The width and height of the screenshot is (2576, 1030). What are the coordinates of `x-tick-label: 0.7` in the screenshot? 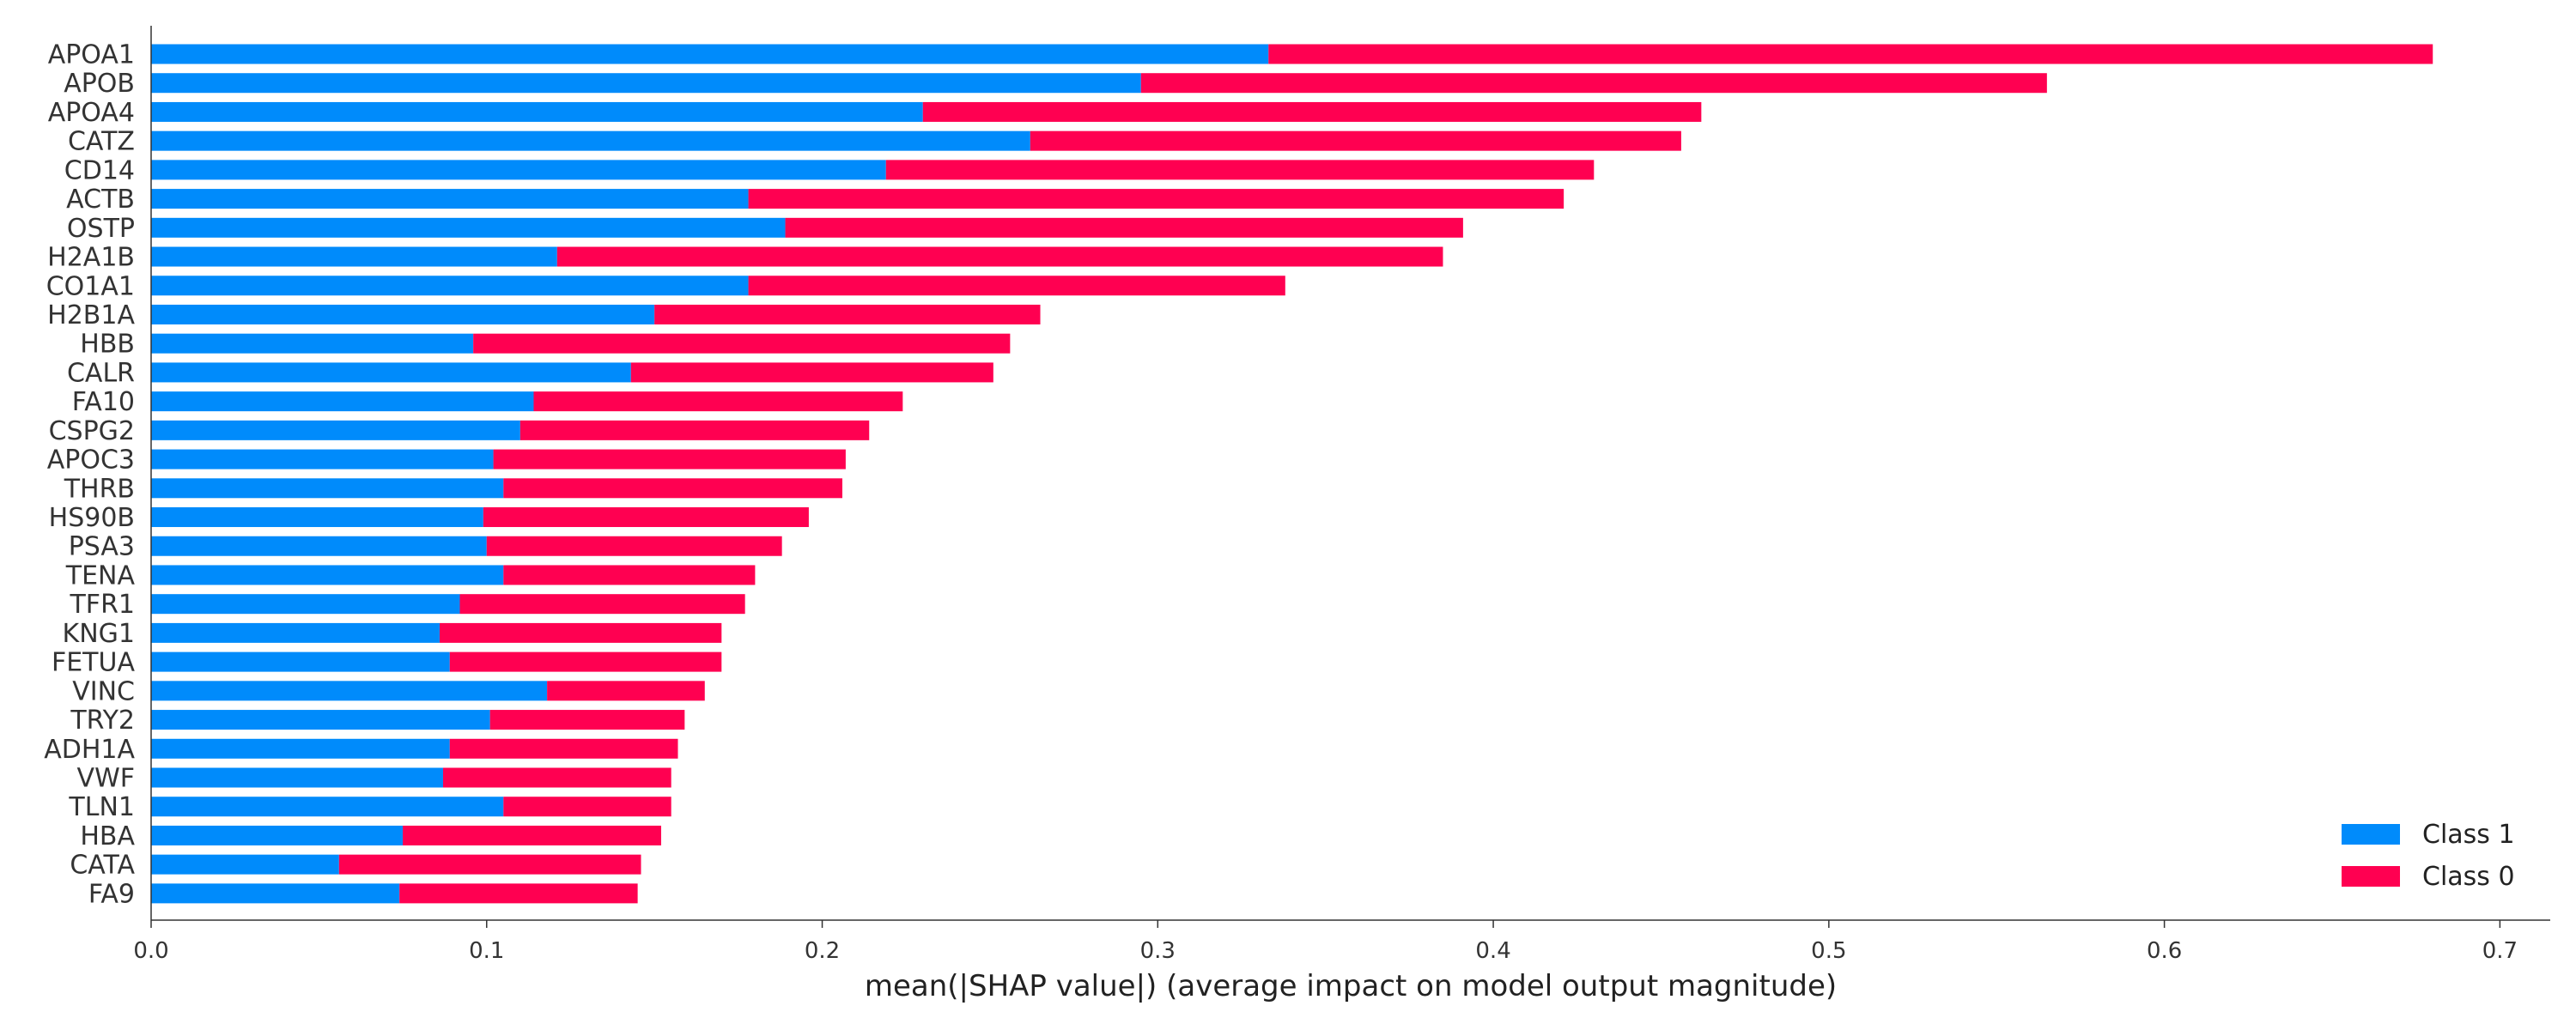 It's located at (2500, 951).